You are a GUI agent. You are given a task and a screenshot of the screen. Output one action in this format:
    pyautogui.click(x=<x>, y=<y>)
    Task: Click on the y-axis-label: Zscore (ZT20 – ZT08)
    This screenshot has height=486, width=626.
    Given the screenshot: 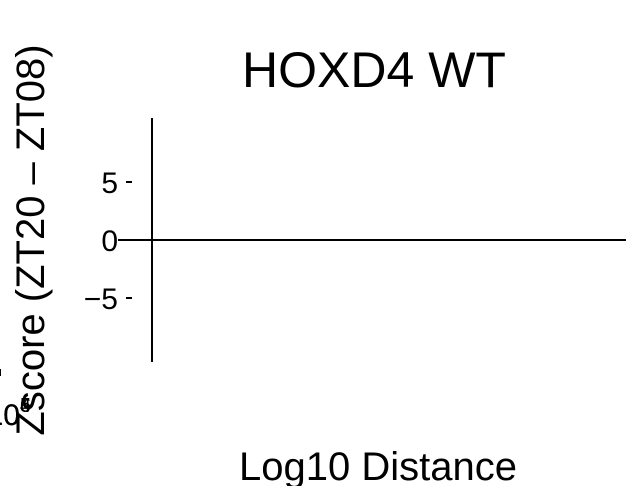 What is the action you would take?
    pyautogui.click(x=31, y=239)
    